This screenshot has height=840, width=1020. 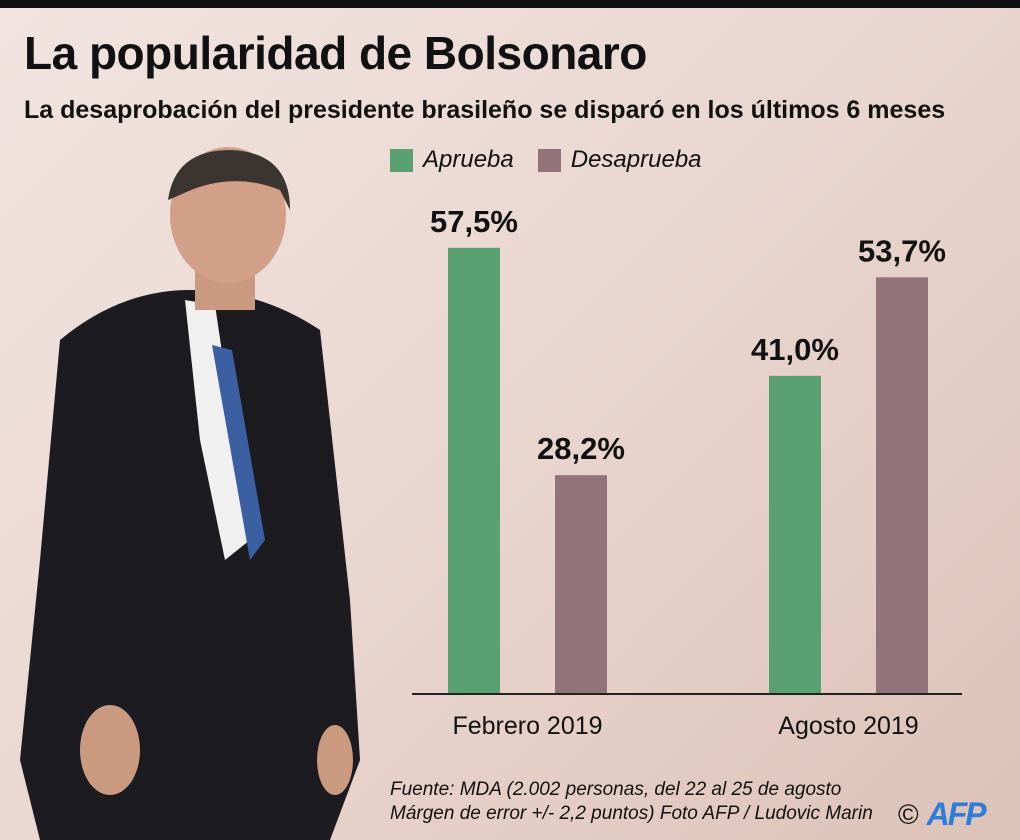 I want to click on data-label: 28,2%, so click(x=581, y=448).